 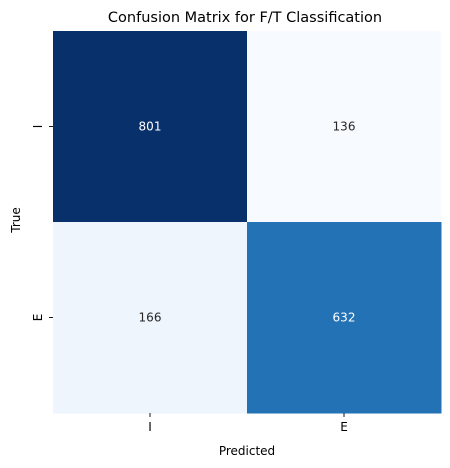 What do you see at coordinates (38, 127) in the screenshot?
I see `y-tick-label: I` at bounding box center [38, 127].